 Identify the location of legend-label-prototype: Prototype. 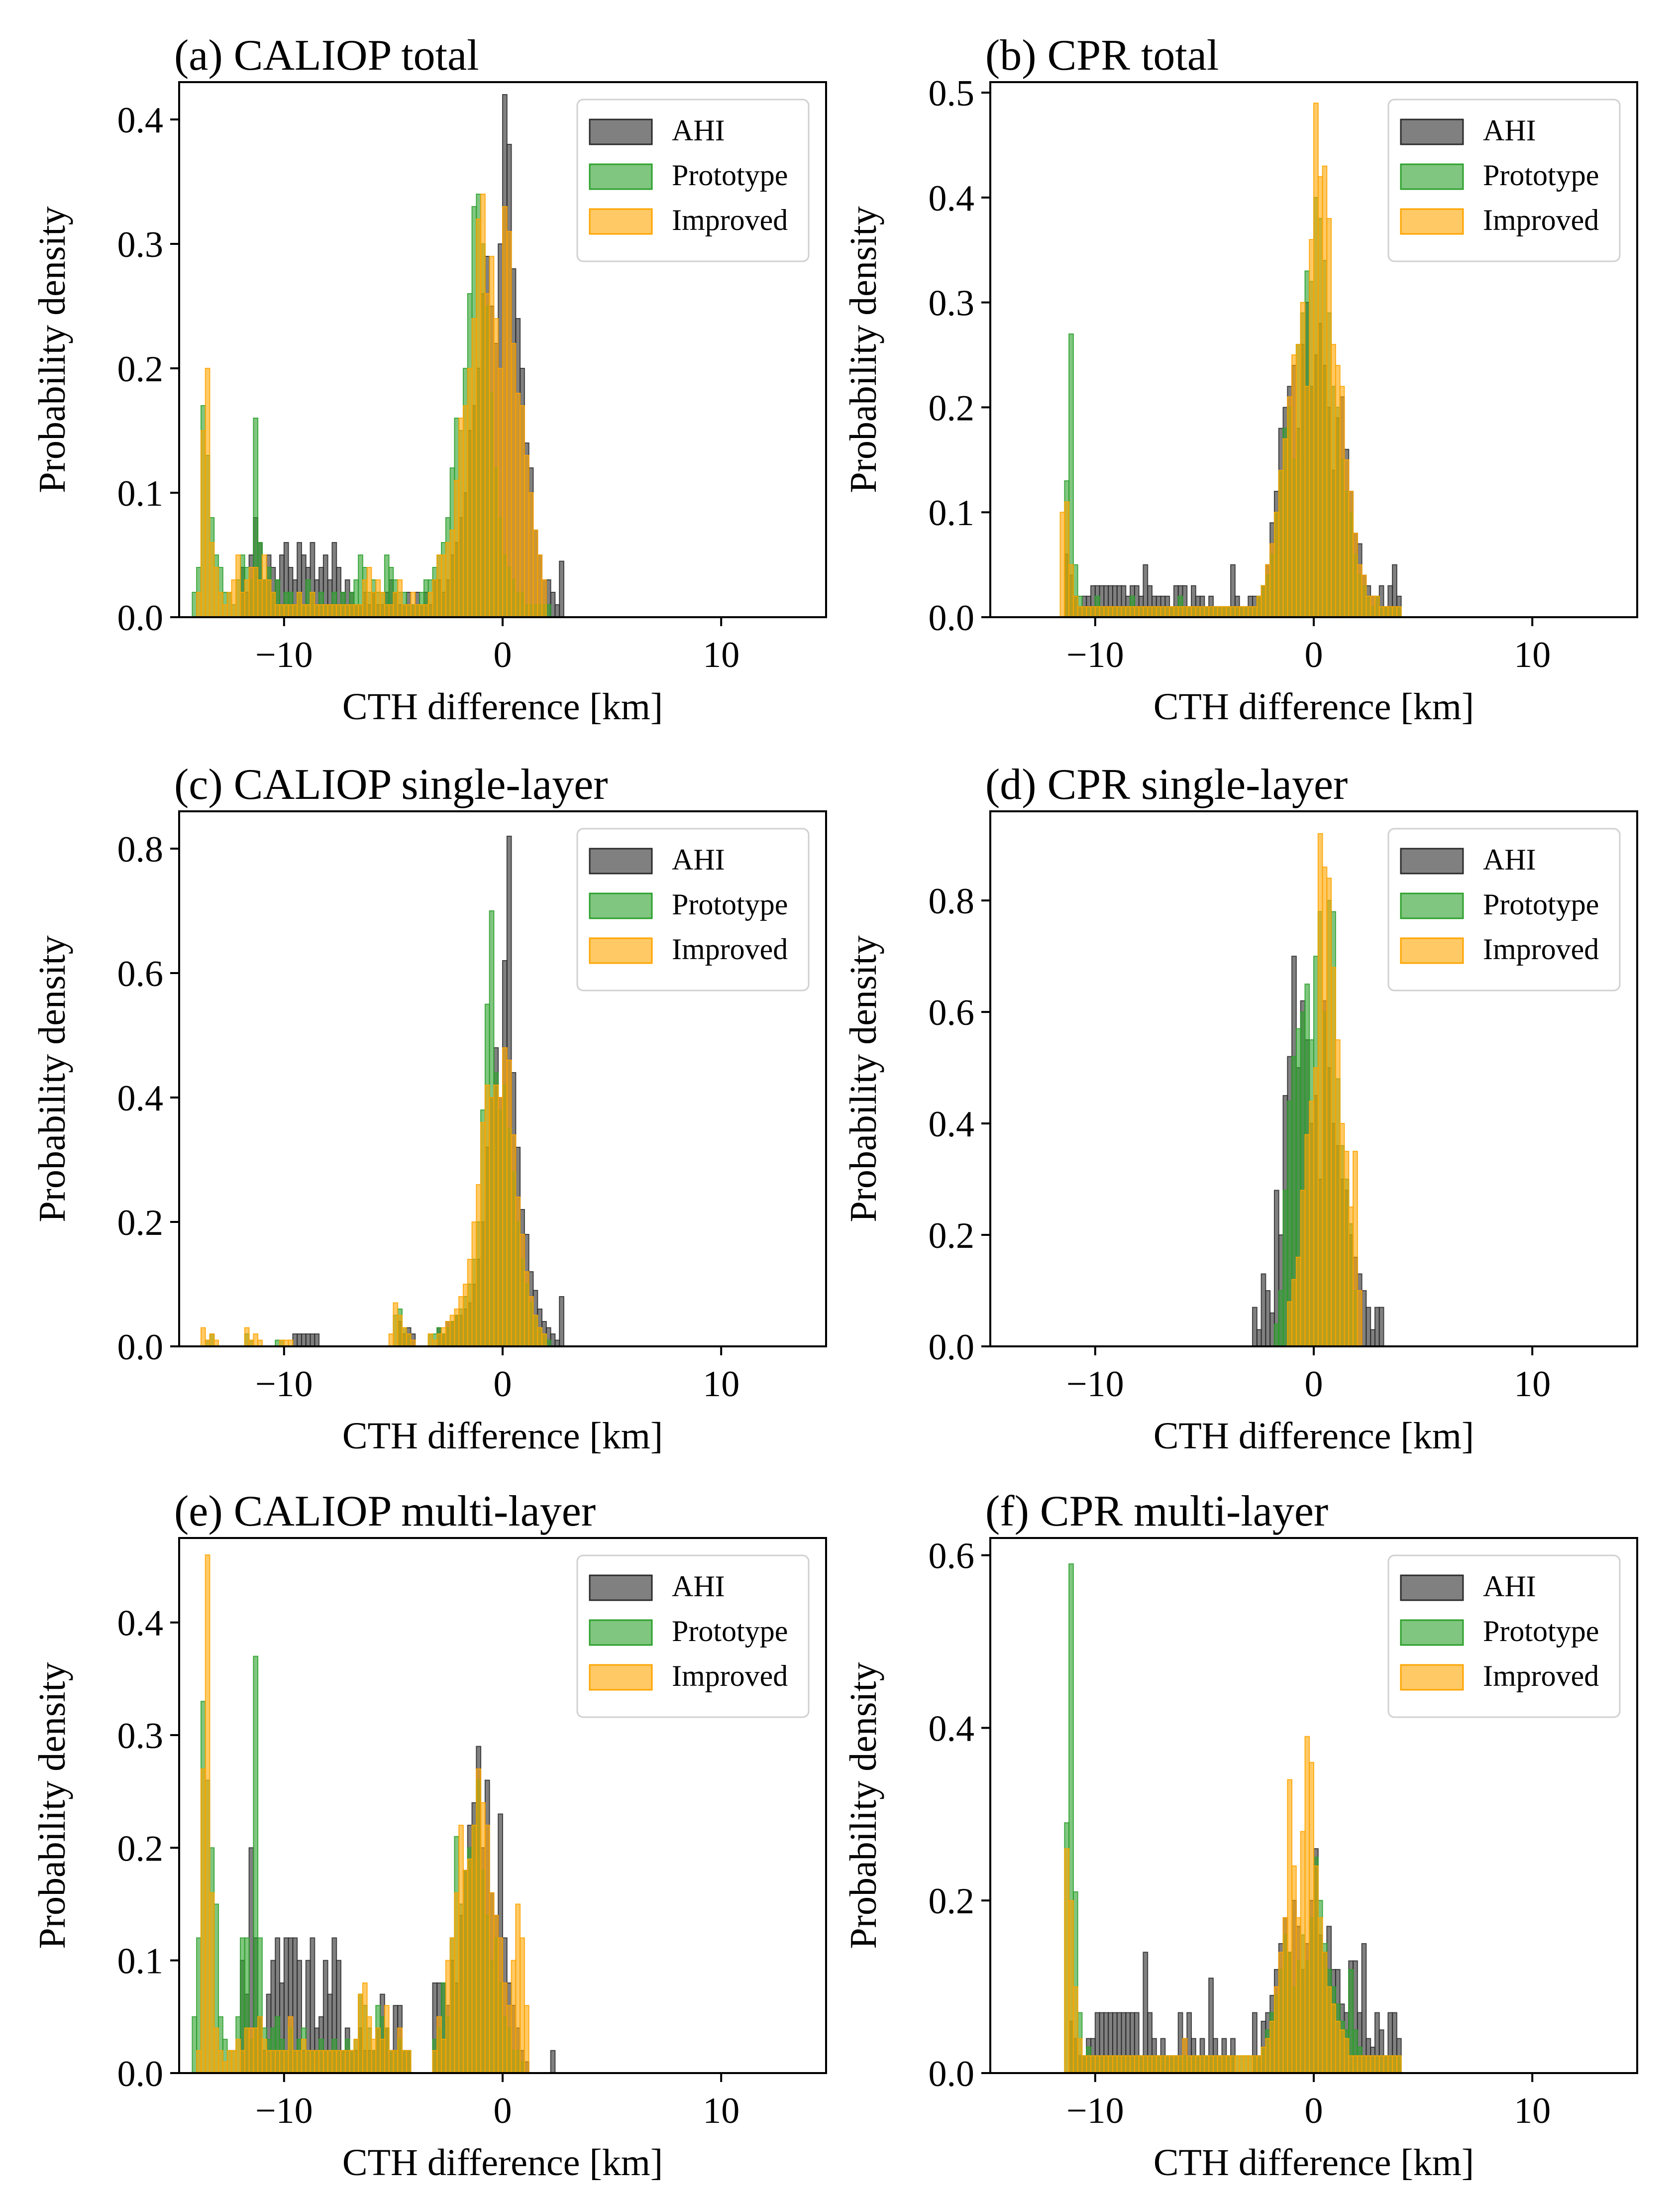
(730, 904).